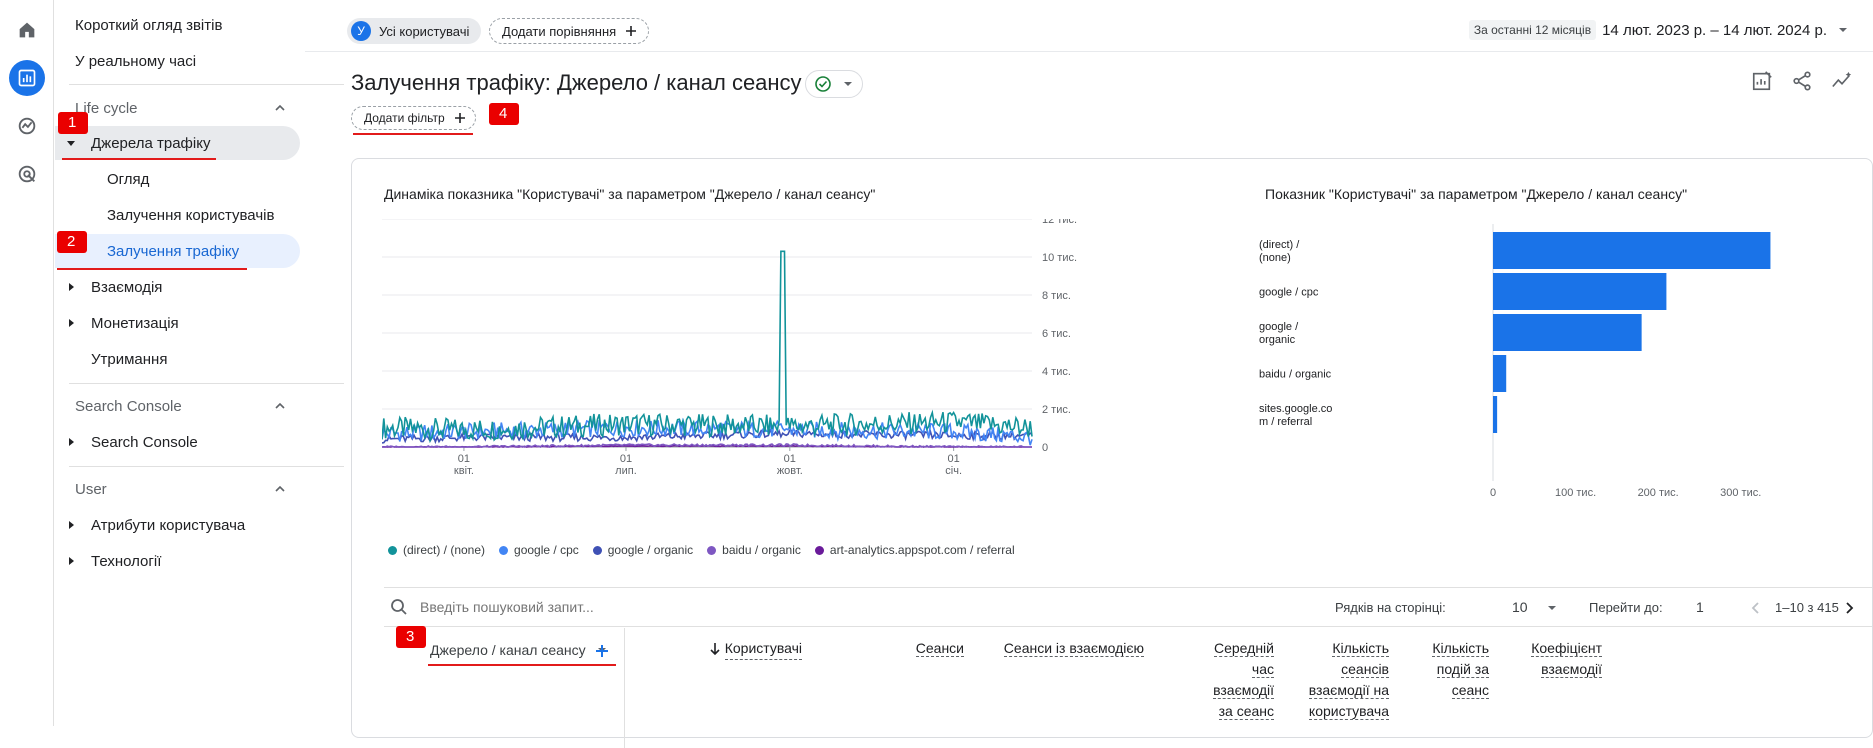 The height and width of the screenshot is (748, 1873). Describe the element at coordinates (168, 525) in the screenshot. I see `sidebar-item-label: Атрибути користувача` at that location.